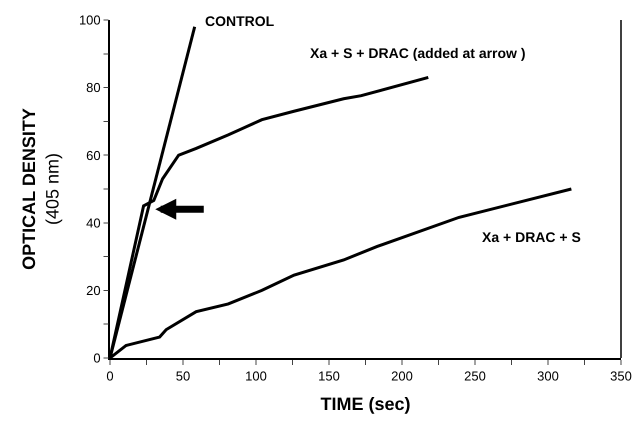 The height and width of the screenshot is (423, 644). What do you see at coordinates (418, 53) in the screenshot?
I see `series-label: Xa + S + DRAC (added at arrow )` at bounding box center [418, 53].